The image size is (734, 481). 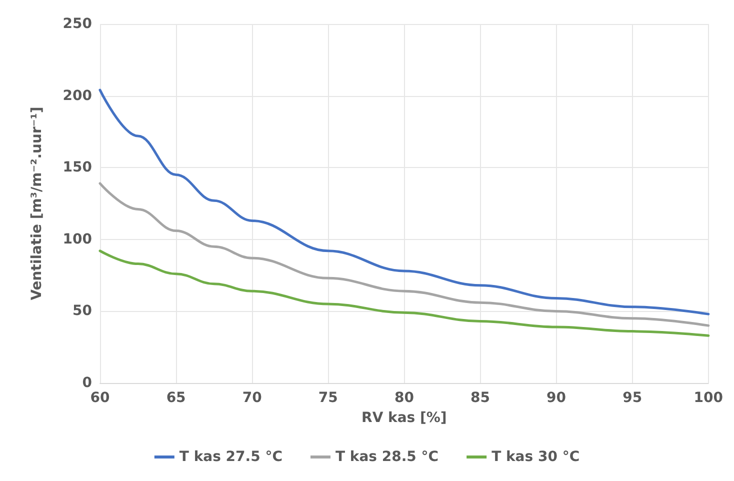 What do you see at coordinates (77, 168) in the screenshot?
I see `y-tick-label: 150` at bounding box center [77, 168].